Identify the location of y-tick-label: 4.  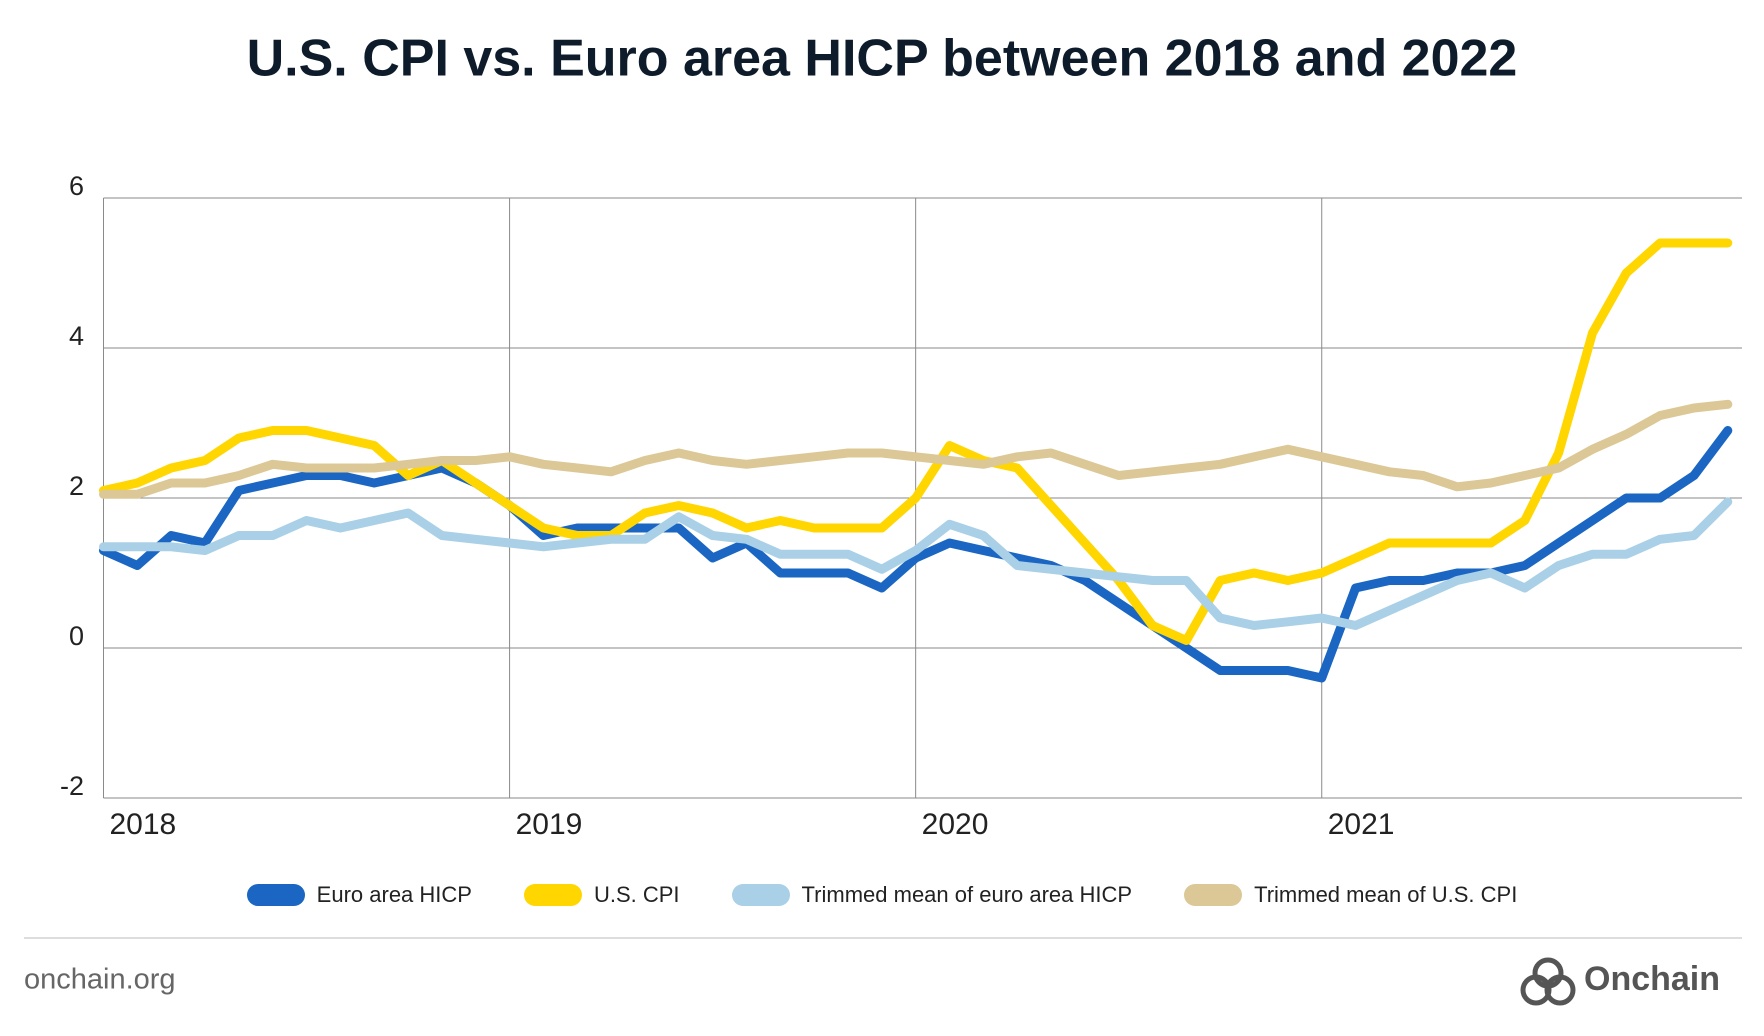
(76, 336).